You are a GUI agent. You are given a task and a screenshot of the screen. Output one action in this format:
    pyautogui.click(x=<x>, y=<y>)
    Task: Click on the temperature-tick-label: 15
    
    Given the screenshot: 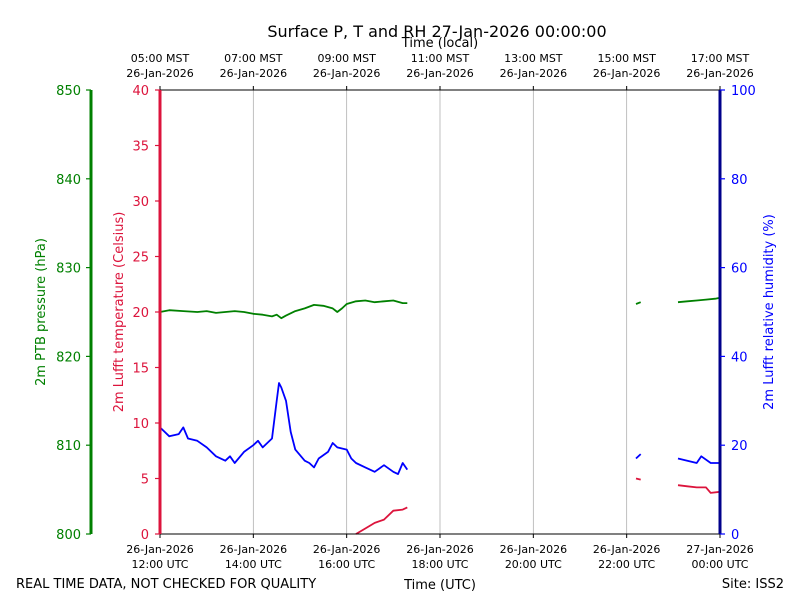 What is the action you would take?
    pyautogui.click(x=140, y=369)
    